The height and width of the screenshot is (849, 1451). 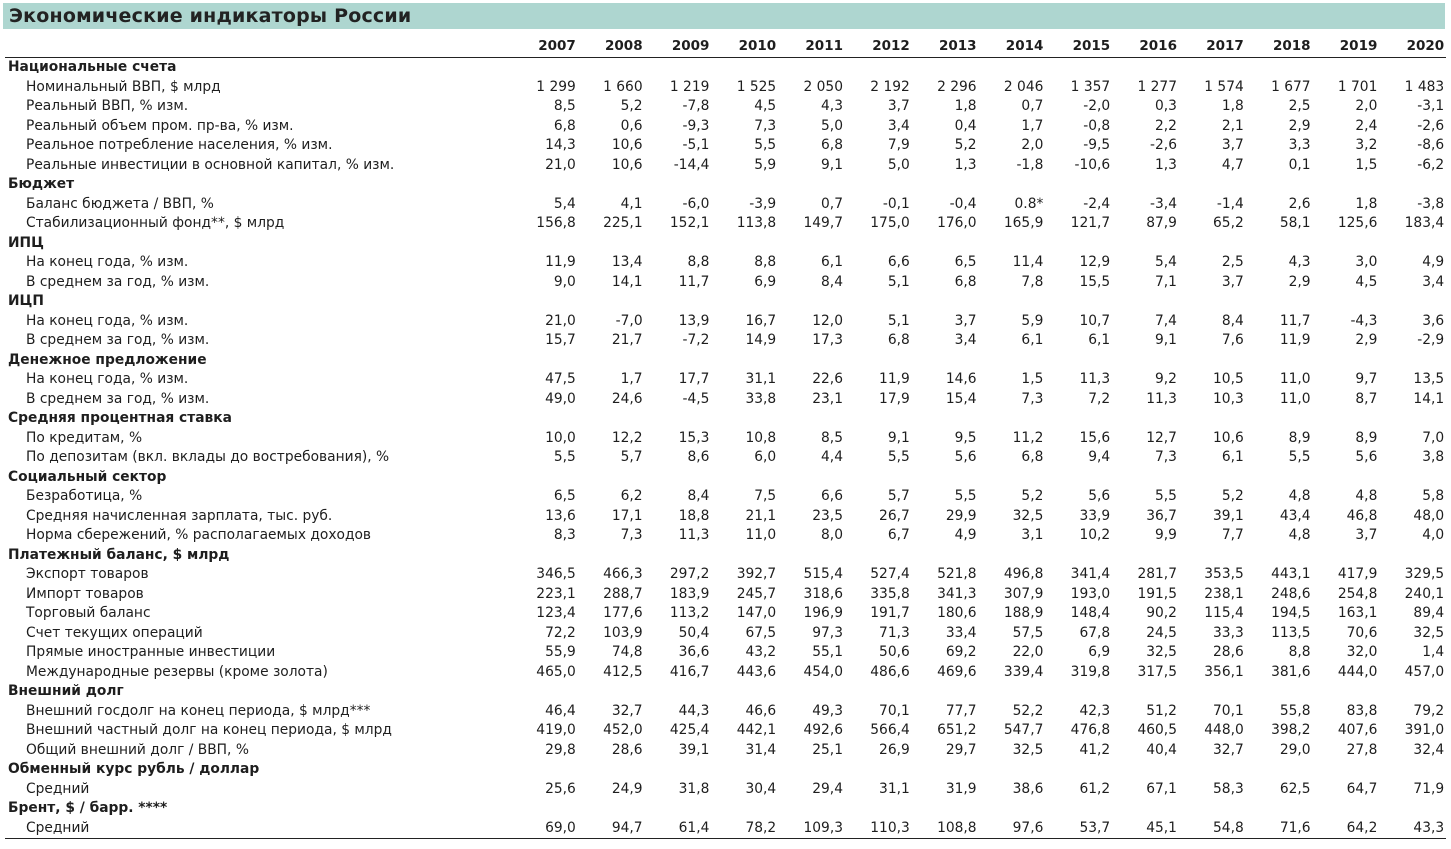 I want to click on section-header-row: Платежный баланс, $ млрд, so click(x=725, y=556).